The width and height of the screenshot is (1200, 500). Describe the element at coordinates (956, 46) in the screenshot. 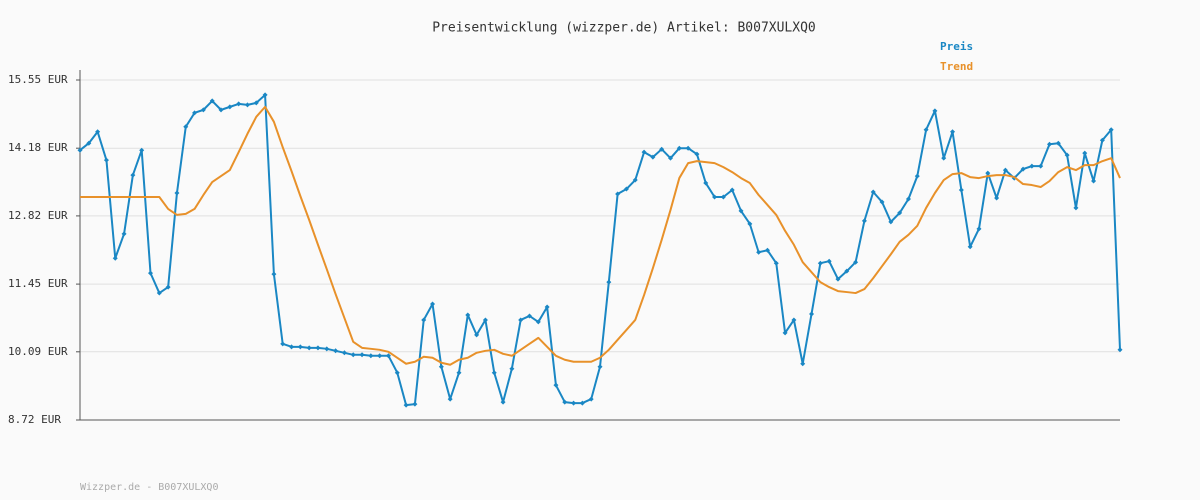

I see `legend-label: Preis` at that location.